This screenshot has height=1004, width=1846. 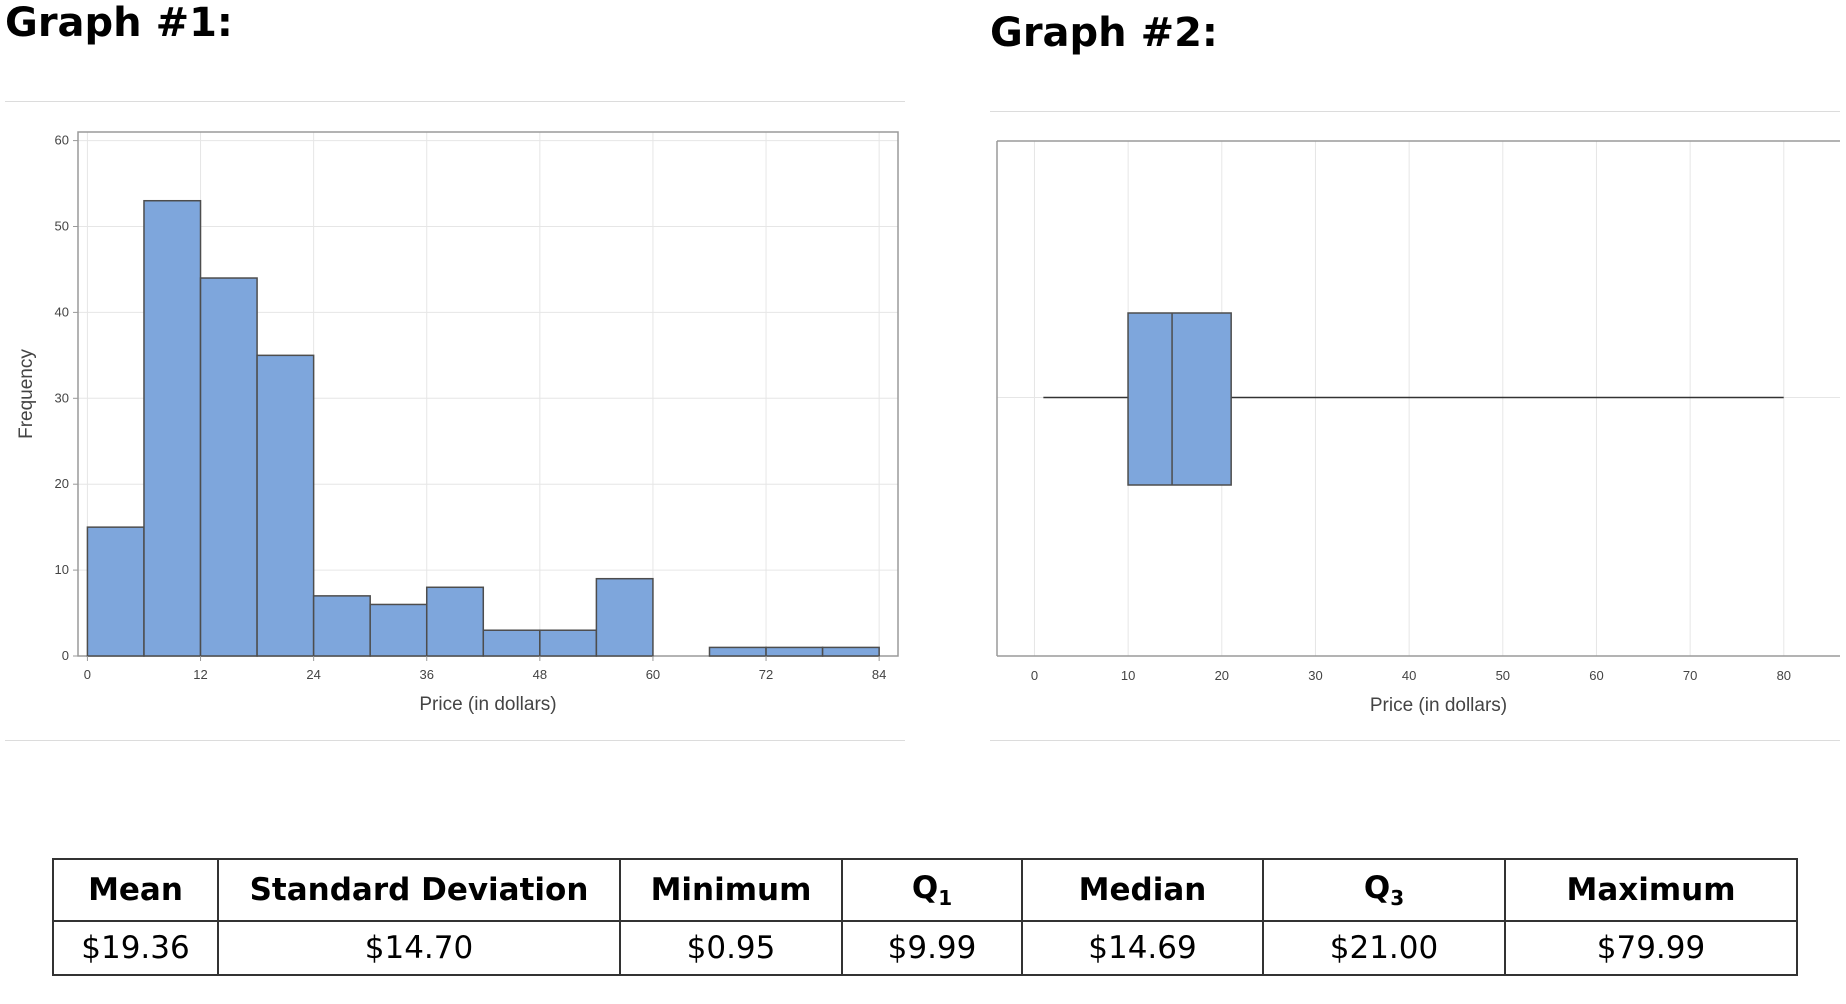 I want to click on boxplot-x-tick-label: 30, so click(x=1315, y=675).